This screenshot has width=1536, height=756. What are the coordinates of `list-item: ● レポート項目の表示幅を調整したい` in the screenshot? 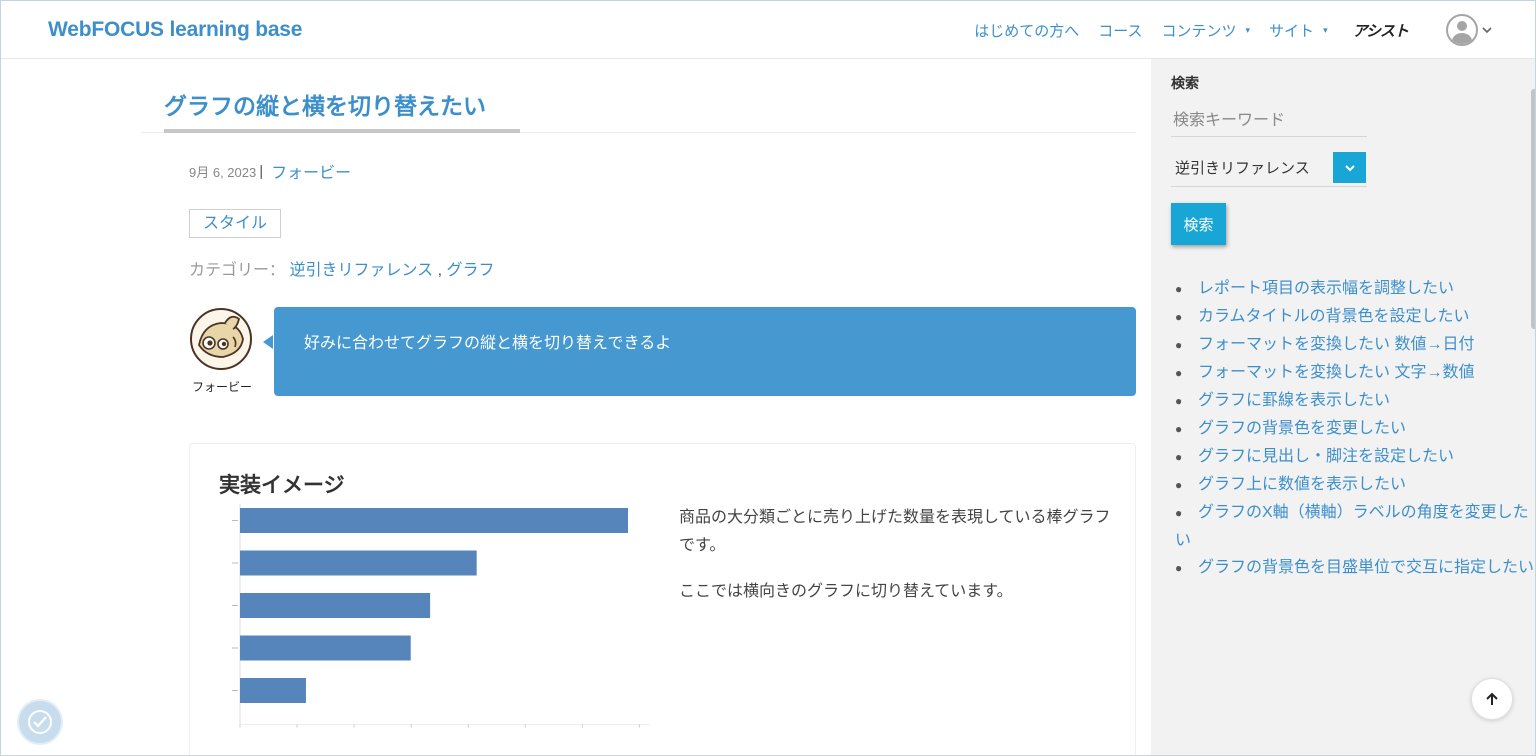 It's located at (1355, 289).